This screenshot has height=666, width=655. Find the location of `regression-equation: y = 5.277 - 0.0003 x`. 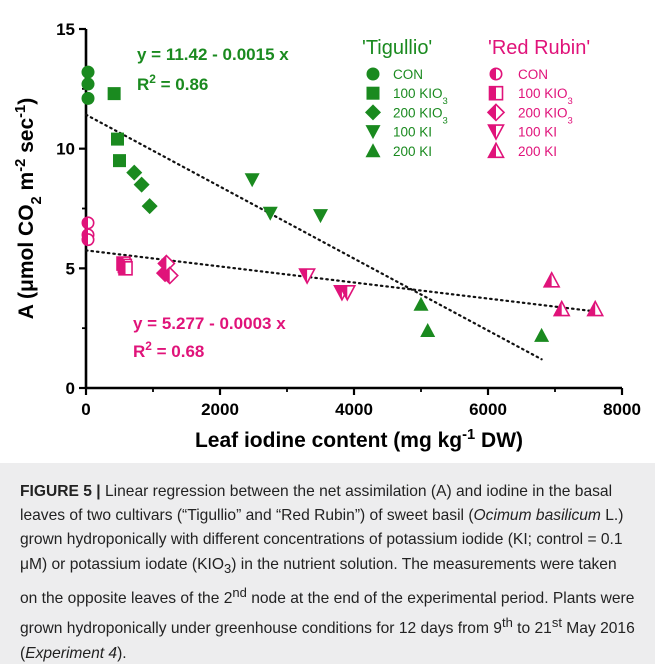

regression-equation: y = 5.277 - 0.0003 x is located at coordinates (209, 323).